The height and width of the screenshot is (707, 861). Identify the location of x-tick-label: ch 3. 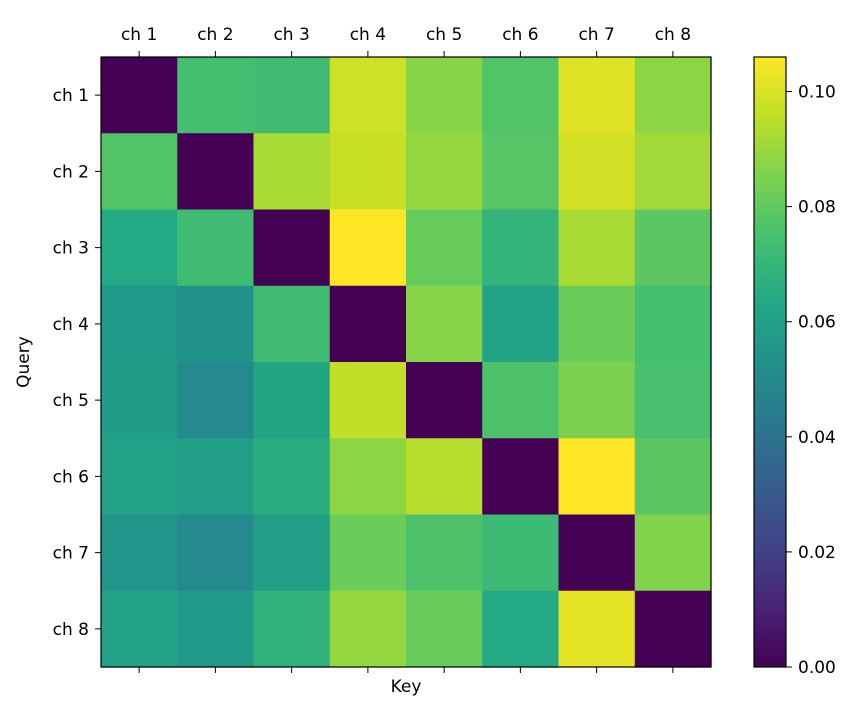
(291, 35).